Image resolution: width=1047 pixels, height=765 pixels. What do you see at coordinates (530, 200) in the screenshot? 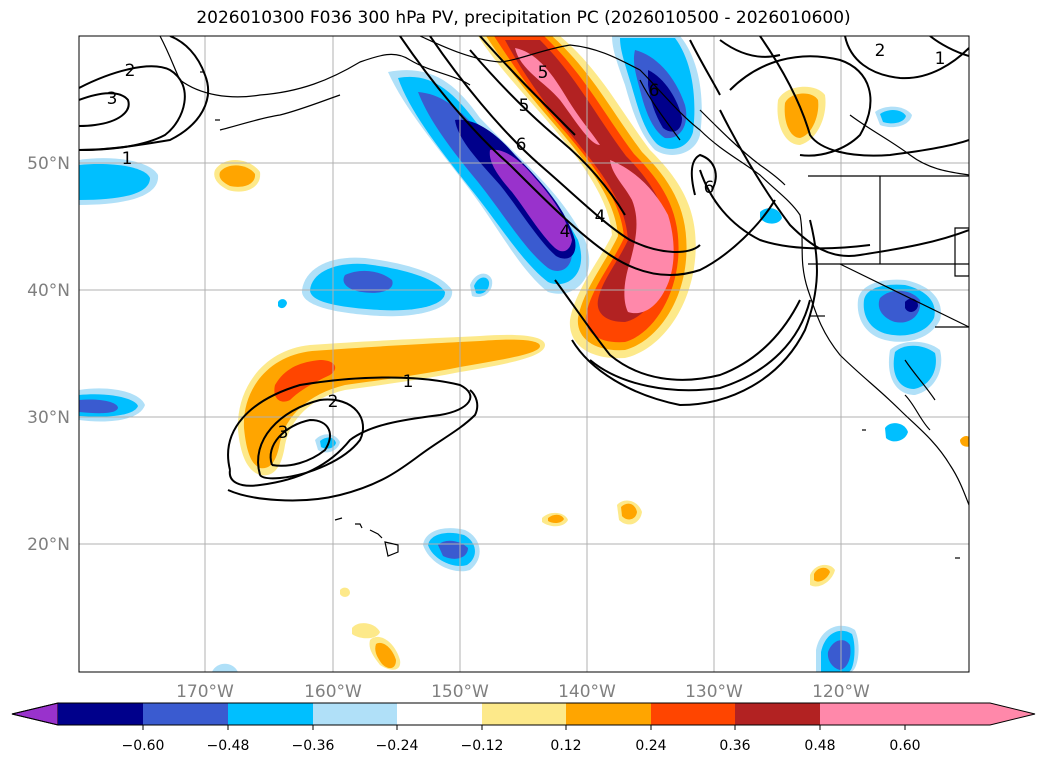
I see `negative-precip-band` at bounding box center [530, 200].